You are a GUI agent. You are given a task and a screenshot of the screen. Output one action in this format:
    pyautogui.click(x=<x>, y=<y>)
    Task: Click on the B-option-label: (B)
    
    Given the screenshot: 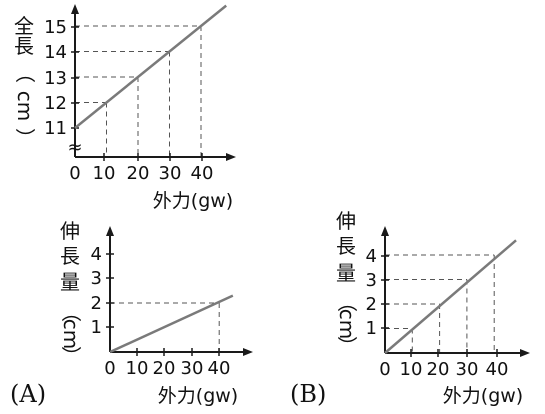 What is the action you would take?
    pyautogui.click(x=308, y=394)
    